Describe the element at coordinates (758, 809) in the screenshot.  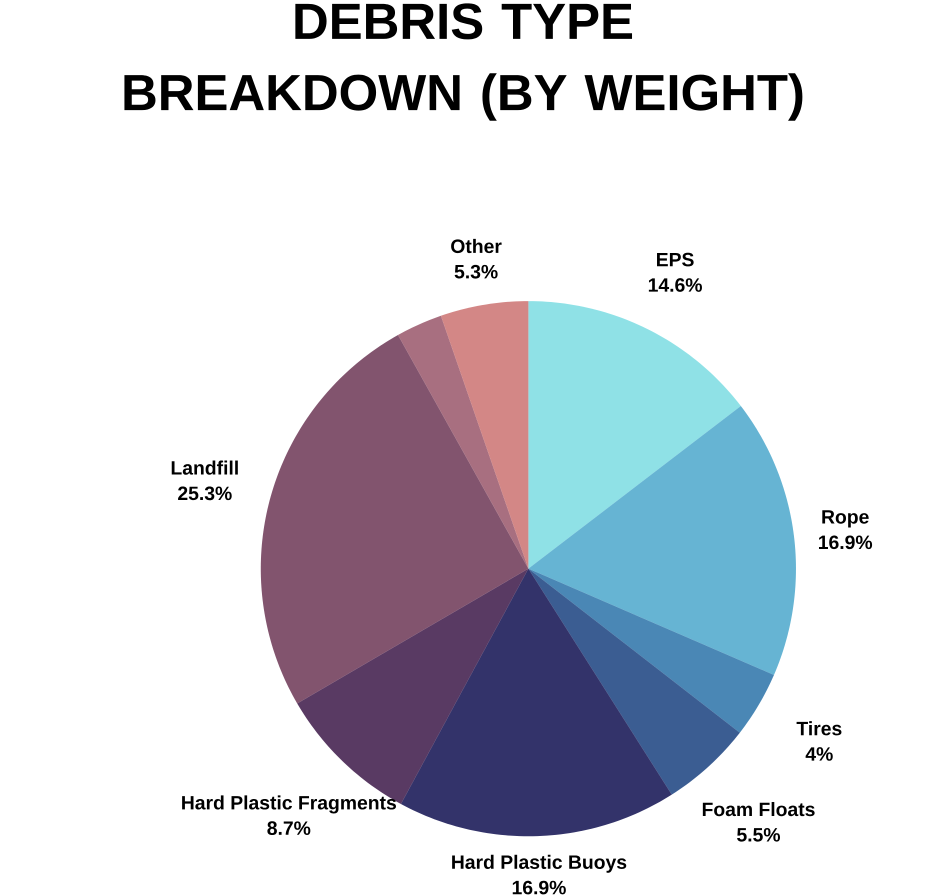
I see `slice-label: Foam Floats` at that location.